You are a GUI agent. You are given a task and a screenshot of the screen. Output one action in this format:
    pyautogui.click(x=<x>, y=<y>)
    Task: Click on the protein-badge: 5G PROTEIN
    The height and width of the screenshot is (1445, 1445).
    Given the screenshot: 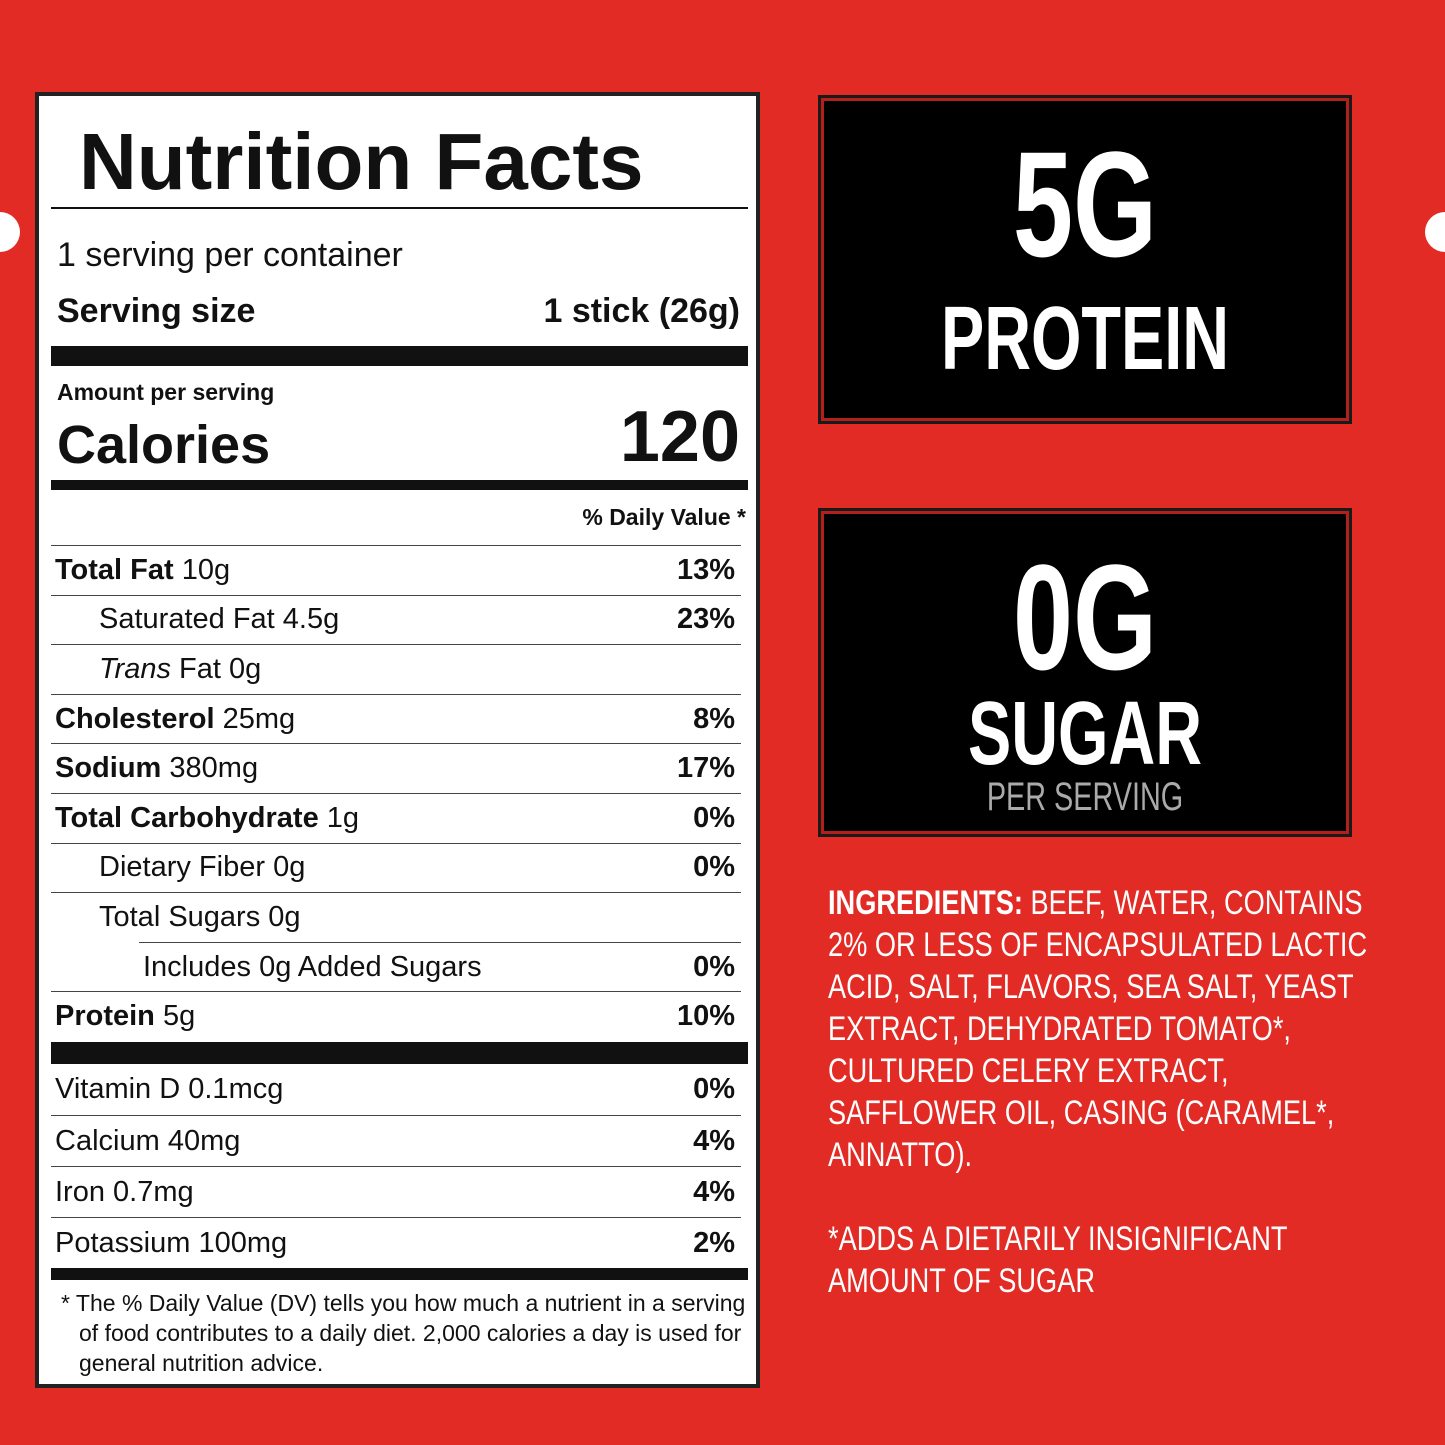 What is the action you would take?
    pyautogui.click(x=1085, y=259)
    